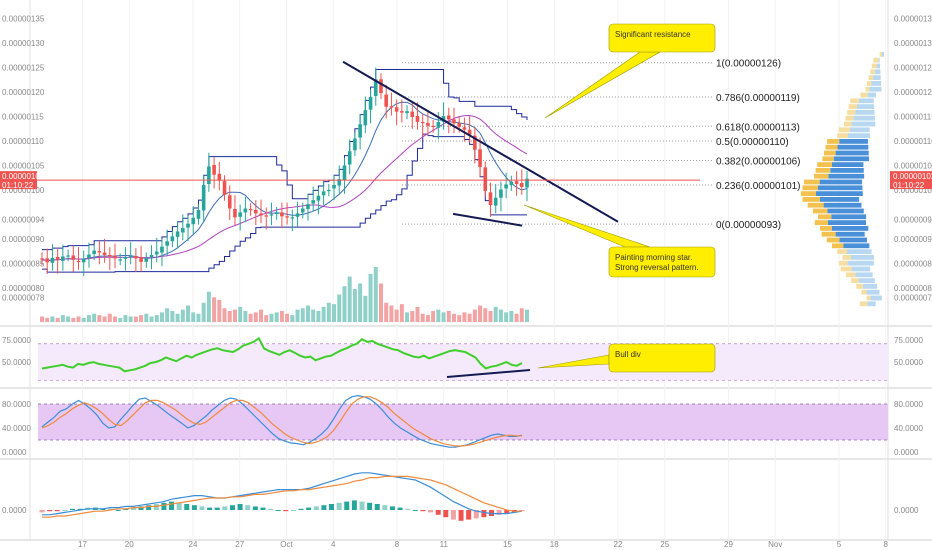 The width and height of the screenshot is (932, 550). Describe the element at coordinates (758, 186) in the screenshot. I see `fib-level-label: 0.236(0.00000101)` at that location.